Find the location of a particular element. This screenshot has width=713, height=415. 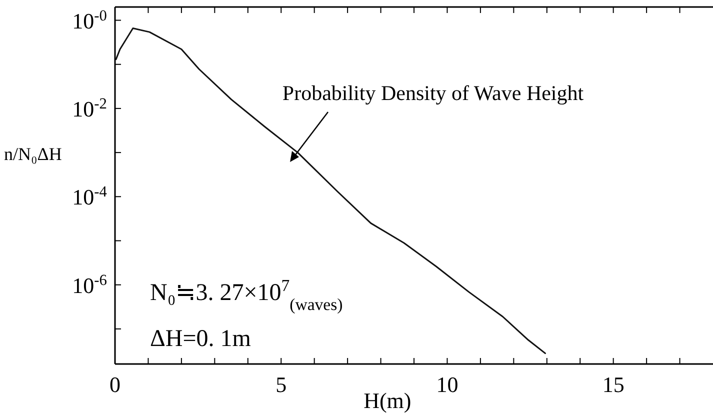

y-tick-label: 10$^{-0}$ is located at coordinates (90, 20).